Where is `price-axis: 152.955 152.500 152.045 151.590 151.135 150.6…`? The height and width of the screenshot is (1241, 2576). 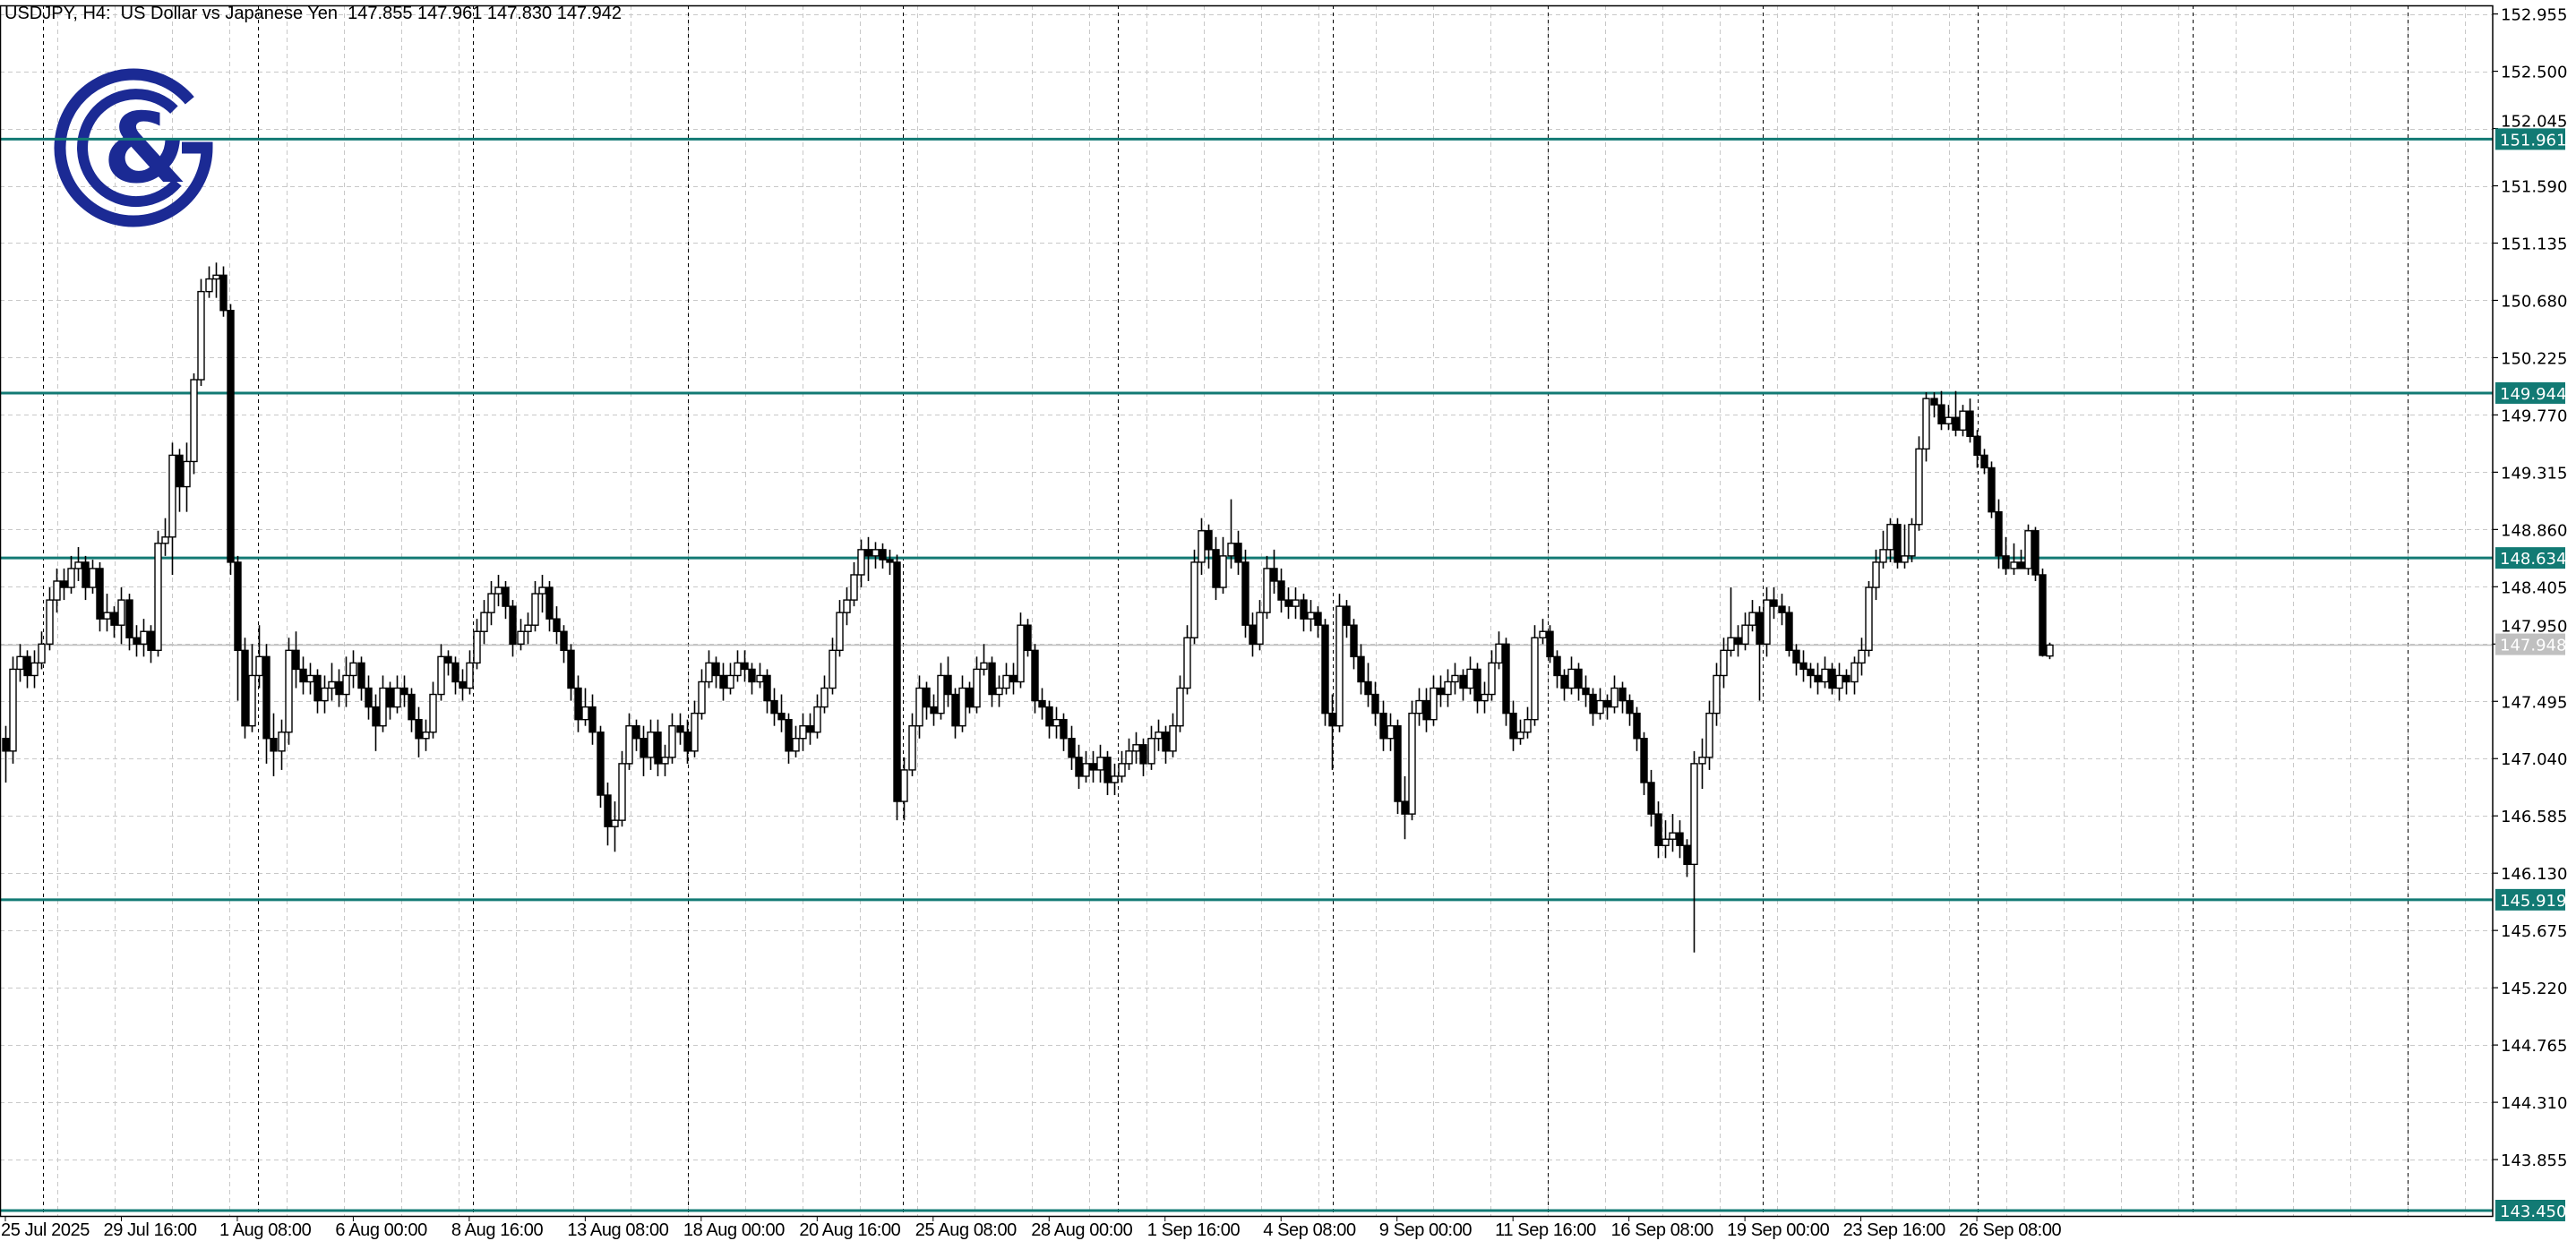 price-axis: 152.955 152.500 152.045 151.590 151.135 150.6… is located at coordinates (2530, 588).